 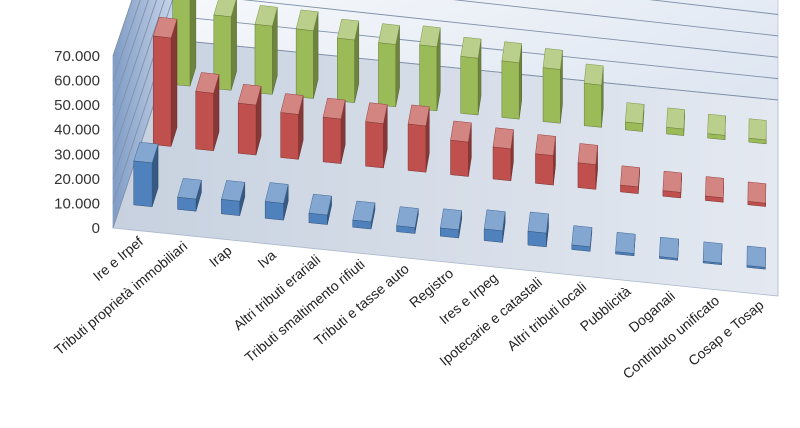 What do you see at coordinates (77, 81) in the screenshot?
I see `y-tick-label: 60.000` at bounding box center [77, 81].